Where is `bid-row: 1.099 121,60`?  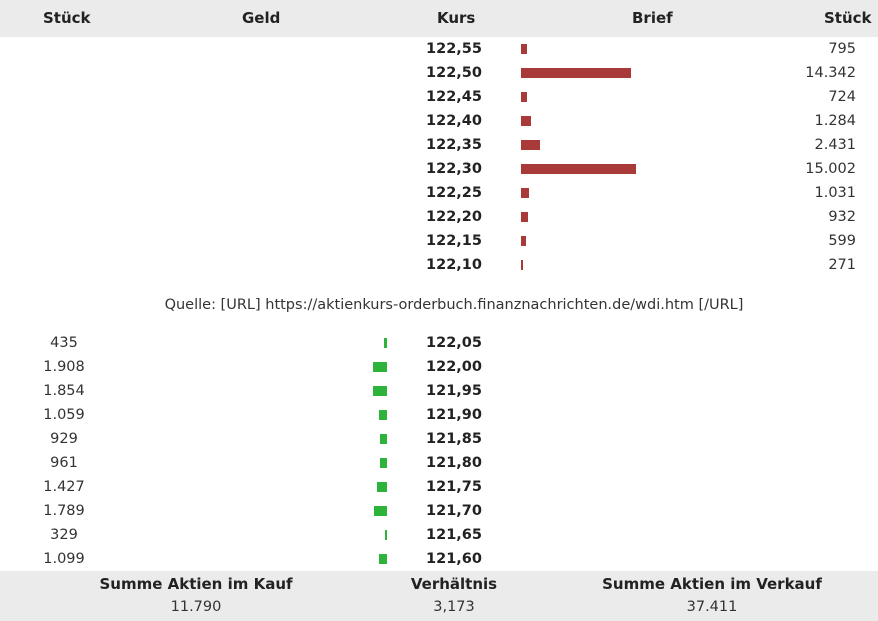
bid-row: 1.099 121,60 is located at coordinates (439, 559).